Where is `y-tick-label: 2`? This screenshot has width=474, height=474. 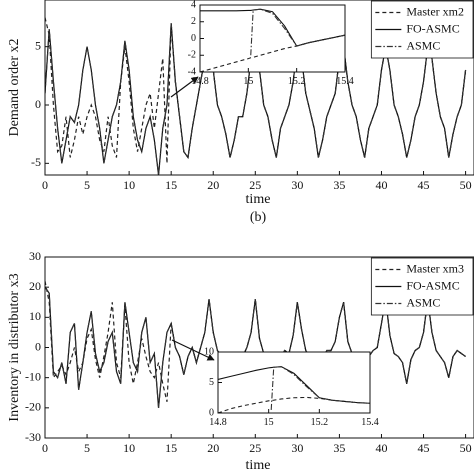
y-tick-label: 2 is located at coordinates (193, 21).